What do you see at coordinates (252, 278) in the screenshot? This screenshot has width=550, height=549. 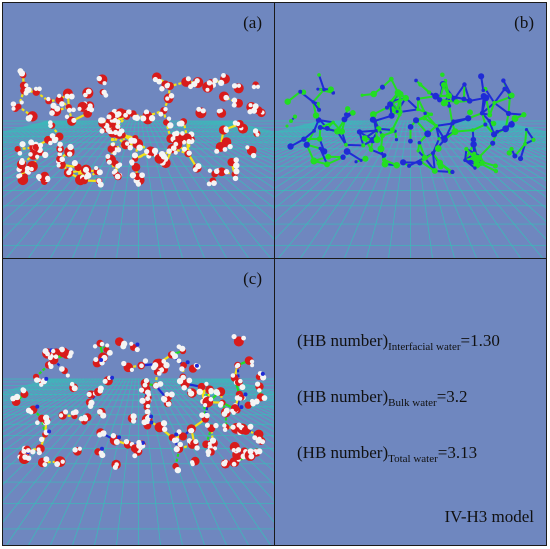 I see `panel-c-label: (c)` at bounding box center [252, 278].